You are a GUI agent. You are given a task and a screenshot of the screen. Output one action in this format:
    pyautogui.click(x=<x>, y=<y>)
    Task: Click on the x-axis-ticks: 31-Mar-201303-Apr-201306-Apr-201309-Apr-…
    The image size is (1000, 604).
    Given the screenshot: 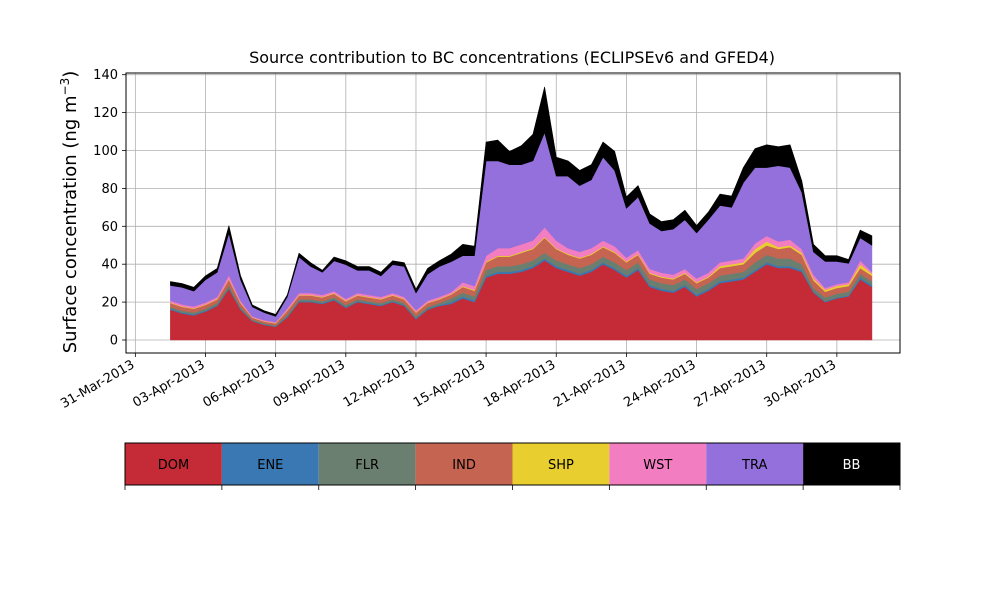 What is the action you would take?
    pyautogui.click(x=448, y=382)
    